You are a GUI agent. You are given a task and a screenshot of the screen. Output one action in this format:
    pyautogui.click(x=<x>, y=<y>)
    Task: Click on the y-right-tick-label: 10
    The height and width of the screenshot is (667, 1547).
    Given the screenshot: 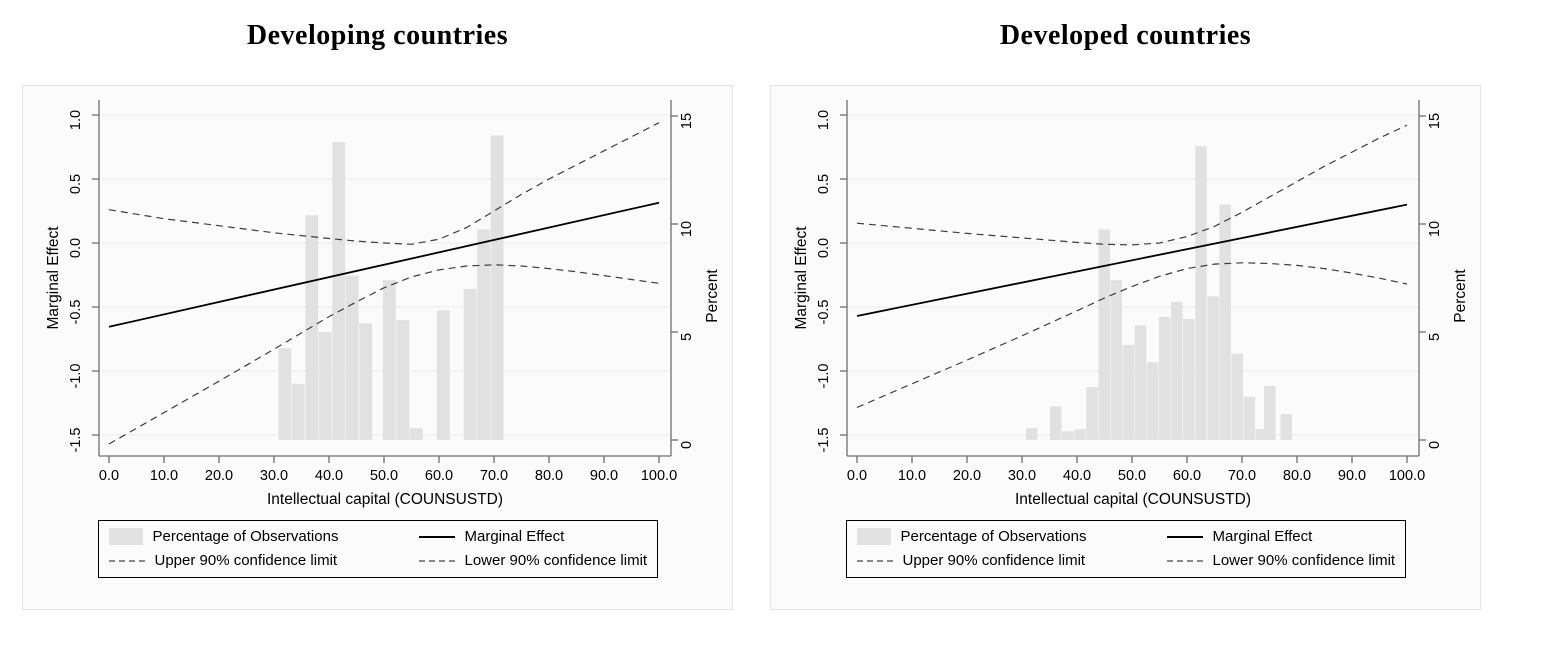 What is the action you would take?
    pyautogui.click(x=687, y=229)
    